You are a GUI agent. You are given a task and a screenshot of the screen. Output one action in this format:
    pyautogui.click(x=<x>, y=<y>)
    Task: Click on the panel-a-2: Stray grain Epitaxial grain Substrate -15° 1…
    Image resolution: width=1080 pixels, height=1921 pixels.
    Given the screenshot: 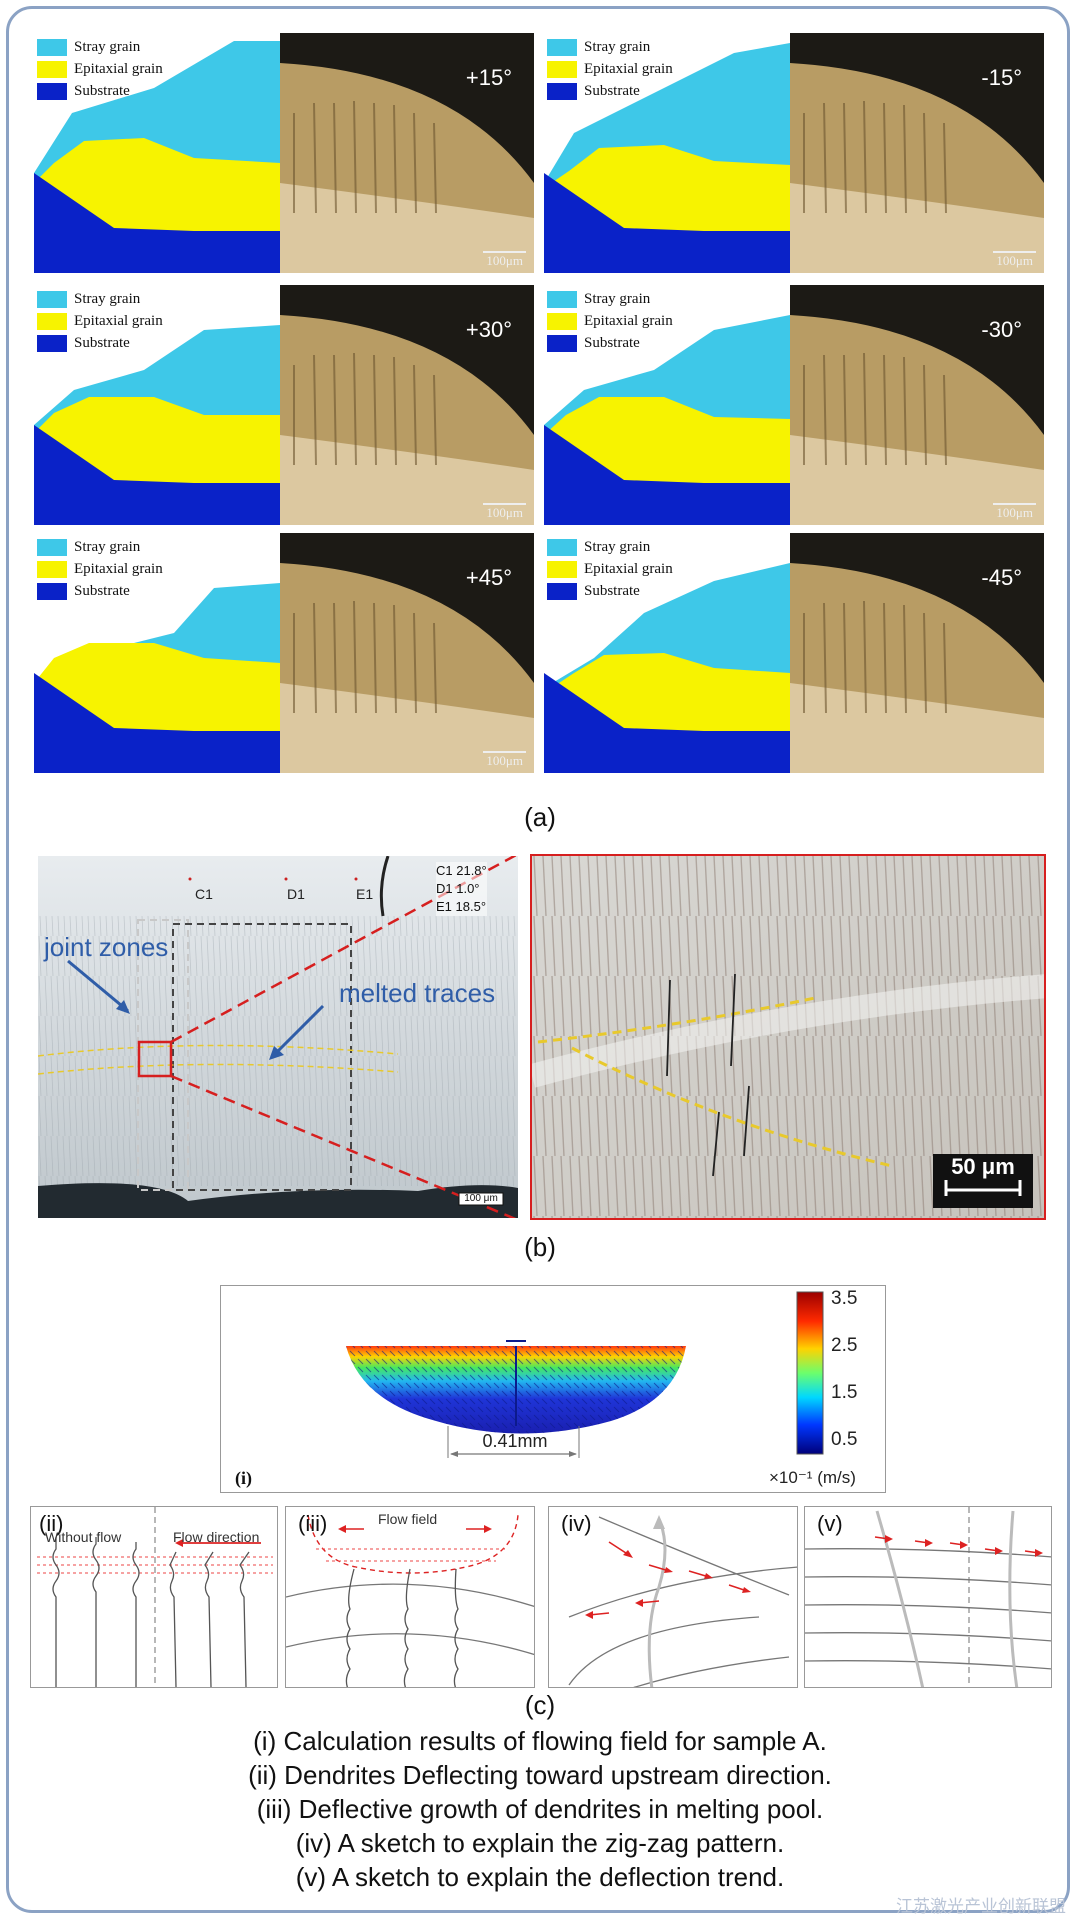 What is the action you would take?
    pyautogui.click(x=794, y=153)
    